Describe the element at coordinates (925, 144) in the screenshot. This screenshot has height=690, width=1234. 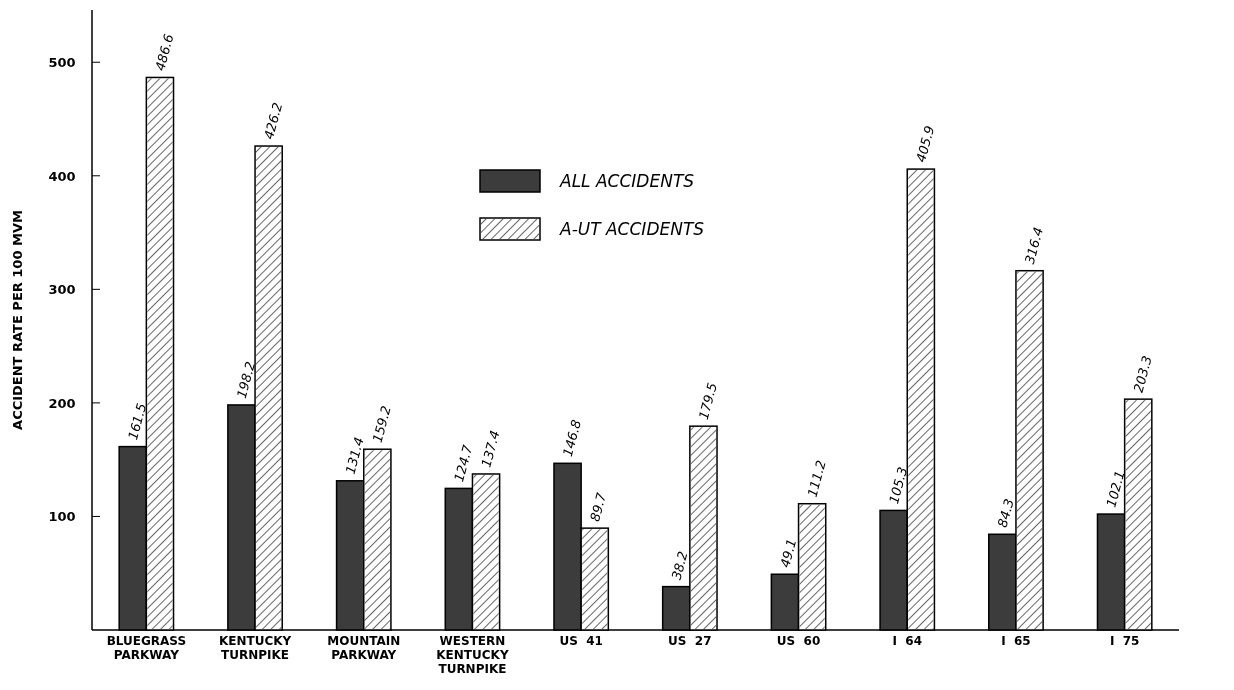
I see `data-label: 405.9` at that location.